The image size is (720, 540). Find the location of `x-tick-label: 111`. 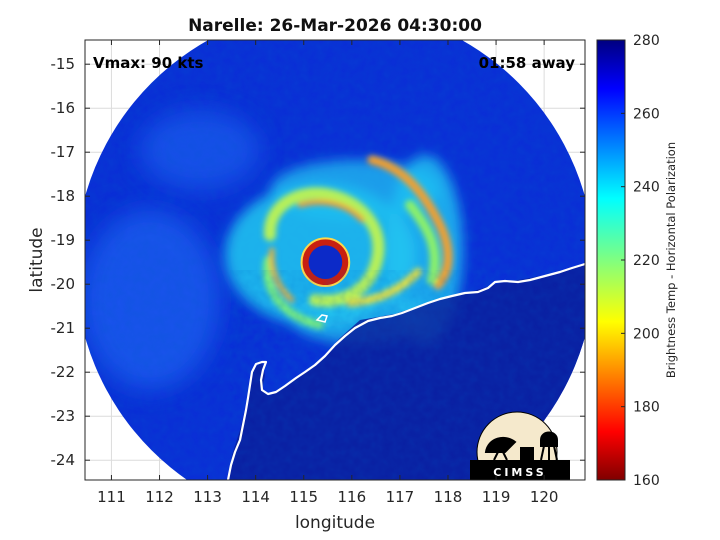

x-tick-label: 111 is located at coordinates (111, 497).